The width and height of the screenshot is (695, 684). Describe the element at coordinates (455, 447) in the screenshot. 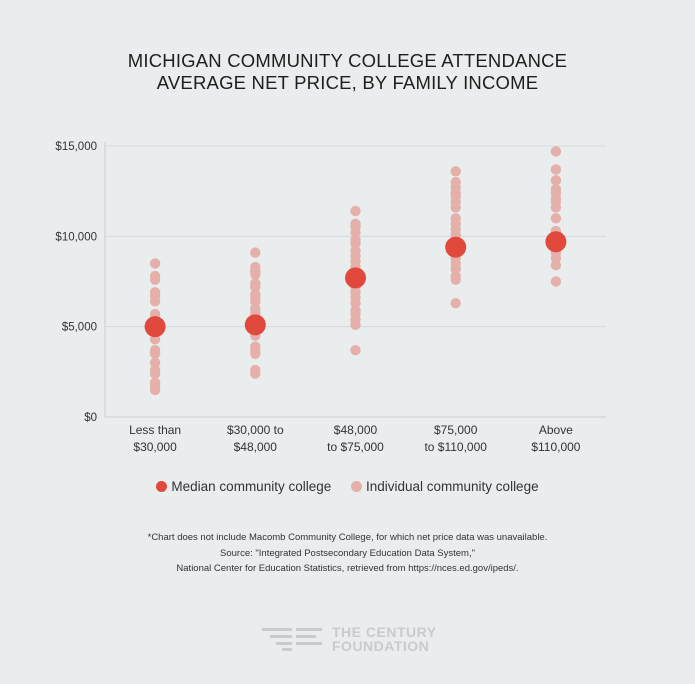

I see `x-tick-label: to $110,000` at that location.